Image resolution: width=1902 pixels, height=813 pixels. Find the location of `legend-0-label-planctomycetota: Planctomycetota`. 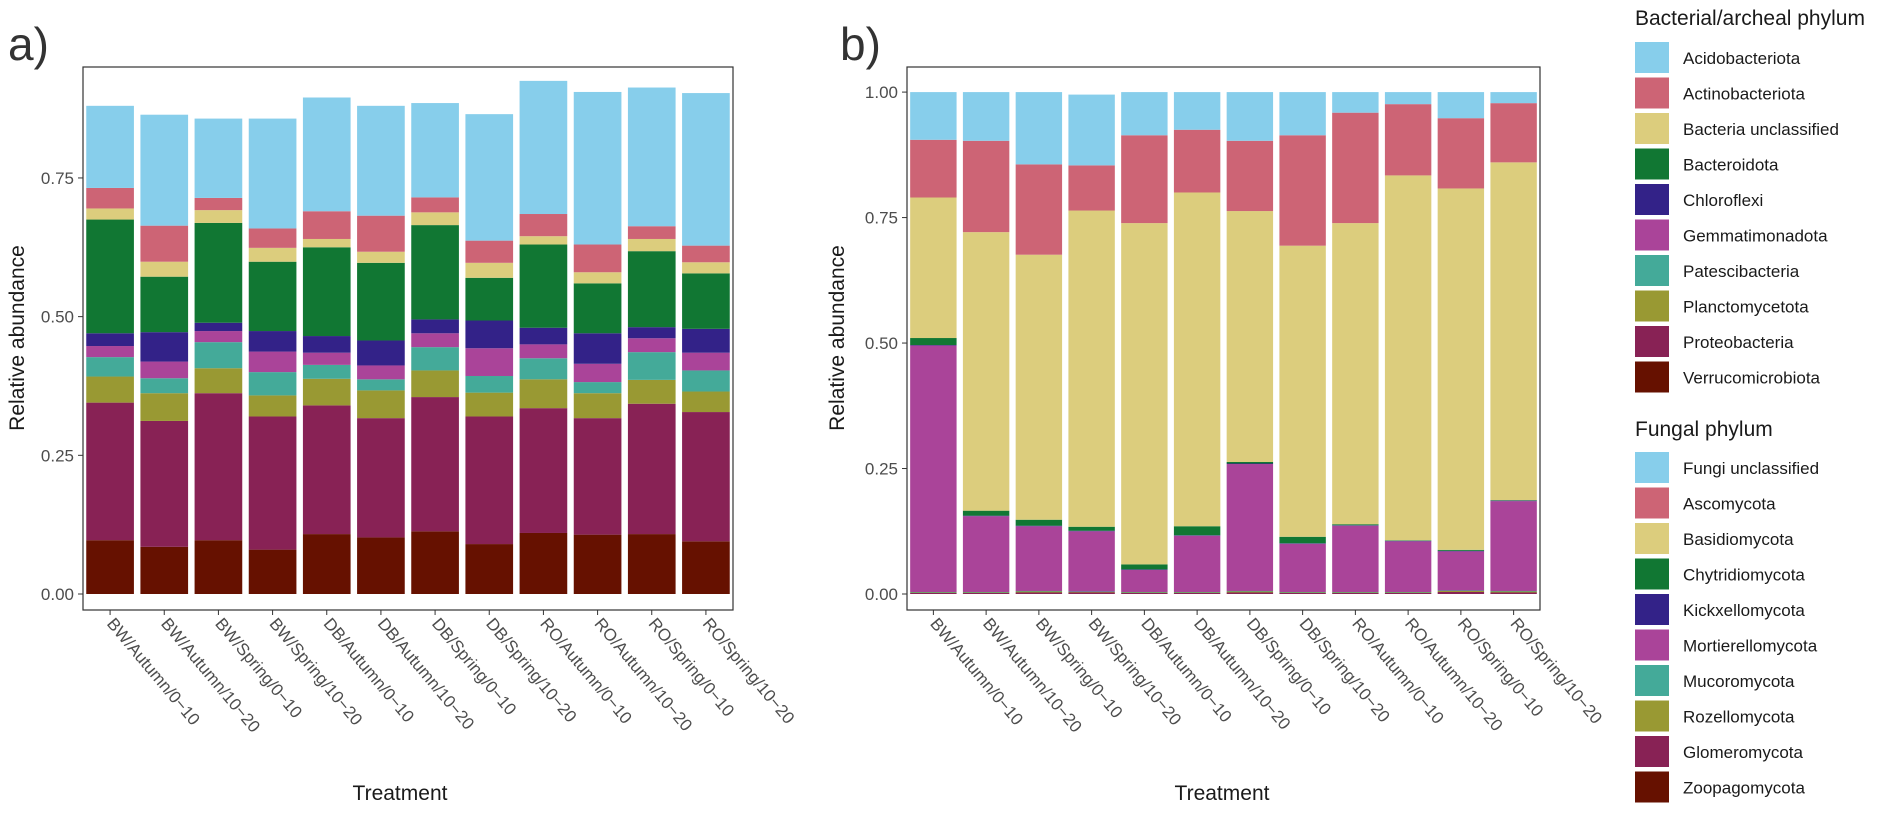

legend-0-label-planctomycetota: Planctomycetota is located at coordinates (1746, 307).